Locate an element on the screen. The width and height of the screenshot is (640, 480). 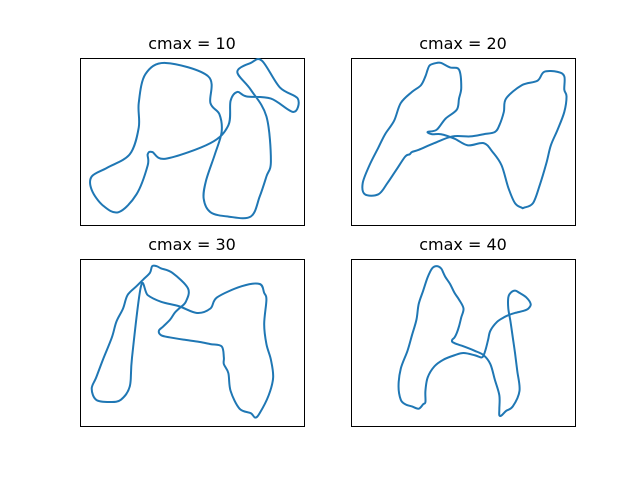
subplot-4-frame is located at coordinates (463, 343).